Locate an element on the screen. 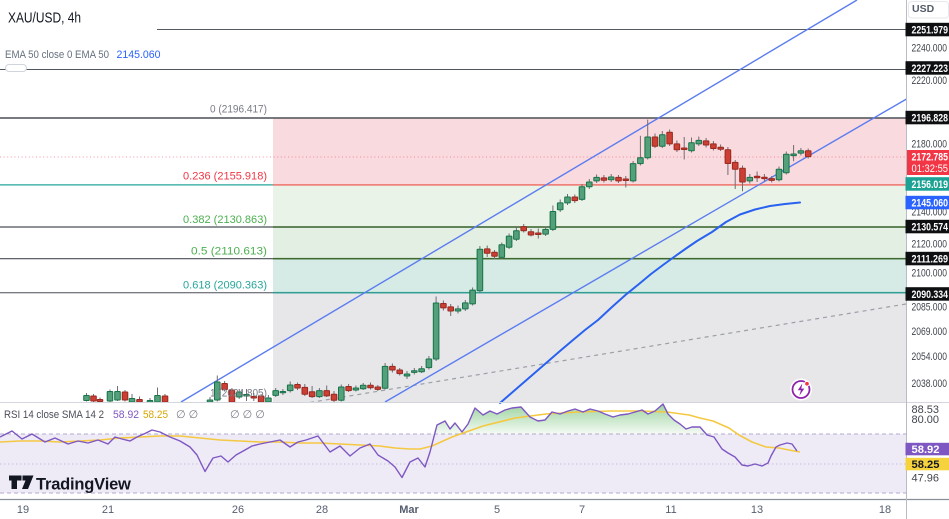  svg-text: 11 is located at coordinates (670, 510).